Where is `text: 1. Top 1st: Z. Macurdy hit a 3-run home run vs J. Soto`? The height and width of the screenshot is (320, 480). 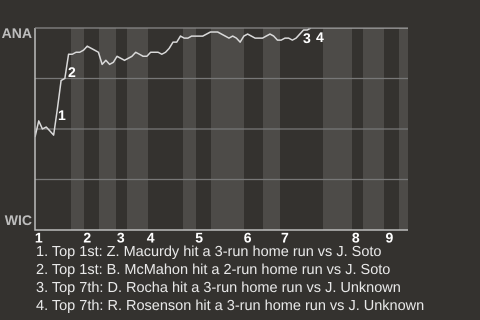 text: 1. Top 1st: Z. Macurdy hit a 3-run home run vs J. Soto is located at coordinates (209, 252).